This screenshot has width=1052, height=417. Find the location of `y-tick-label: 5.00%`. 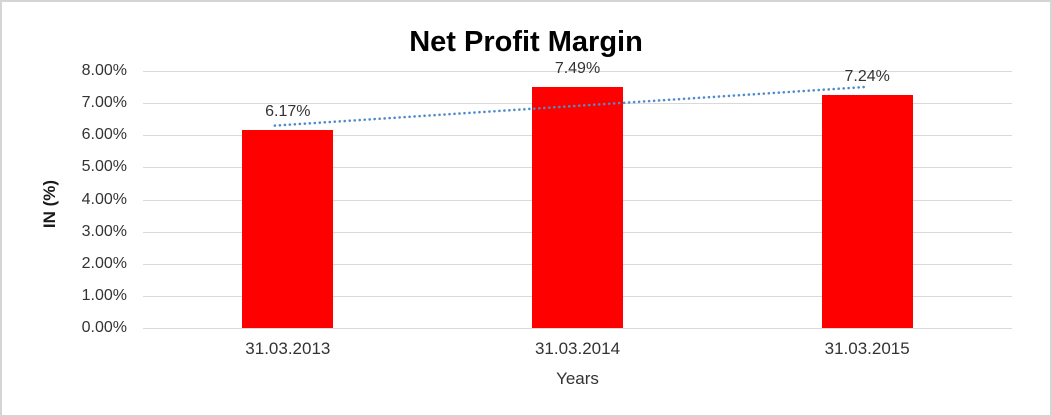

y-tick-label: 5.00% is located at coordinates (104, 167).